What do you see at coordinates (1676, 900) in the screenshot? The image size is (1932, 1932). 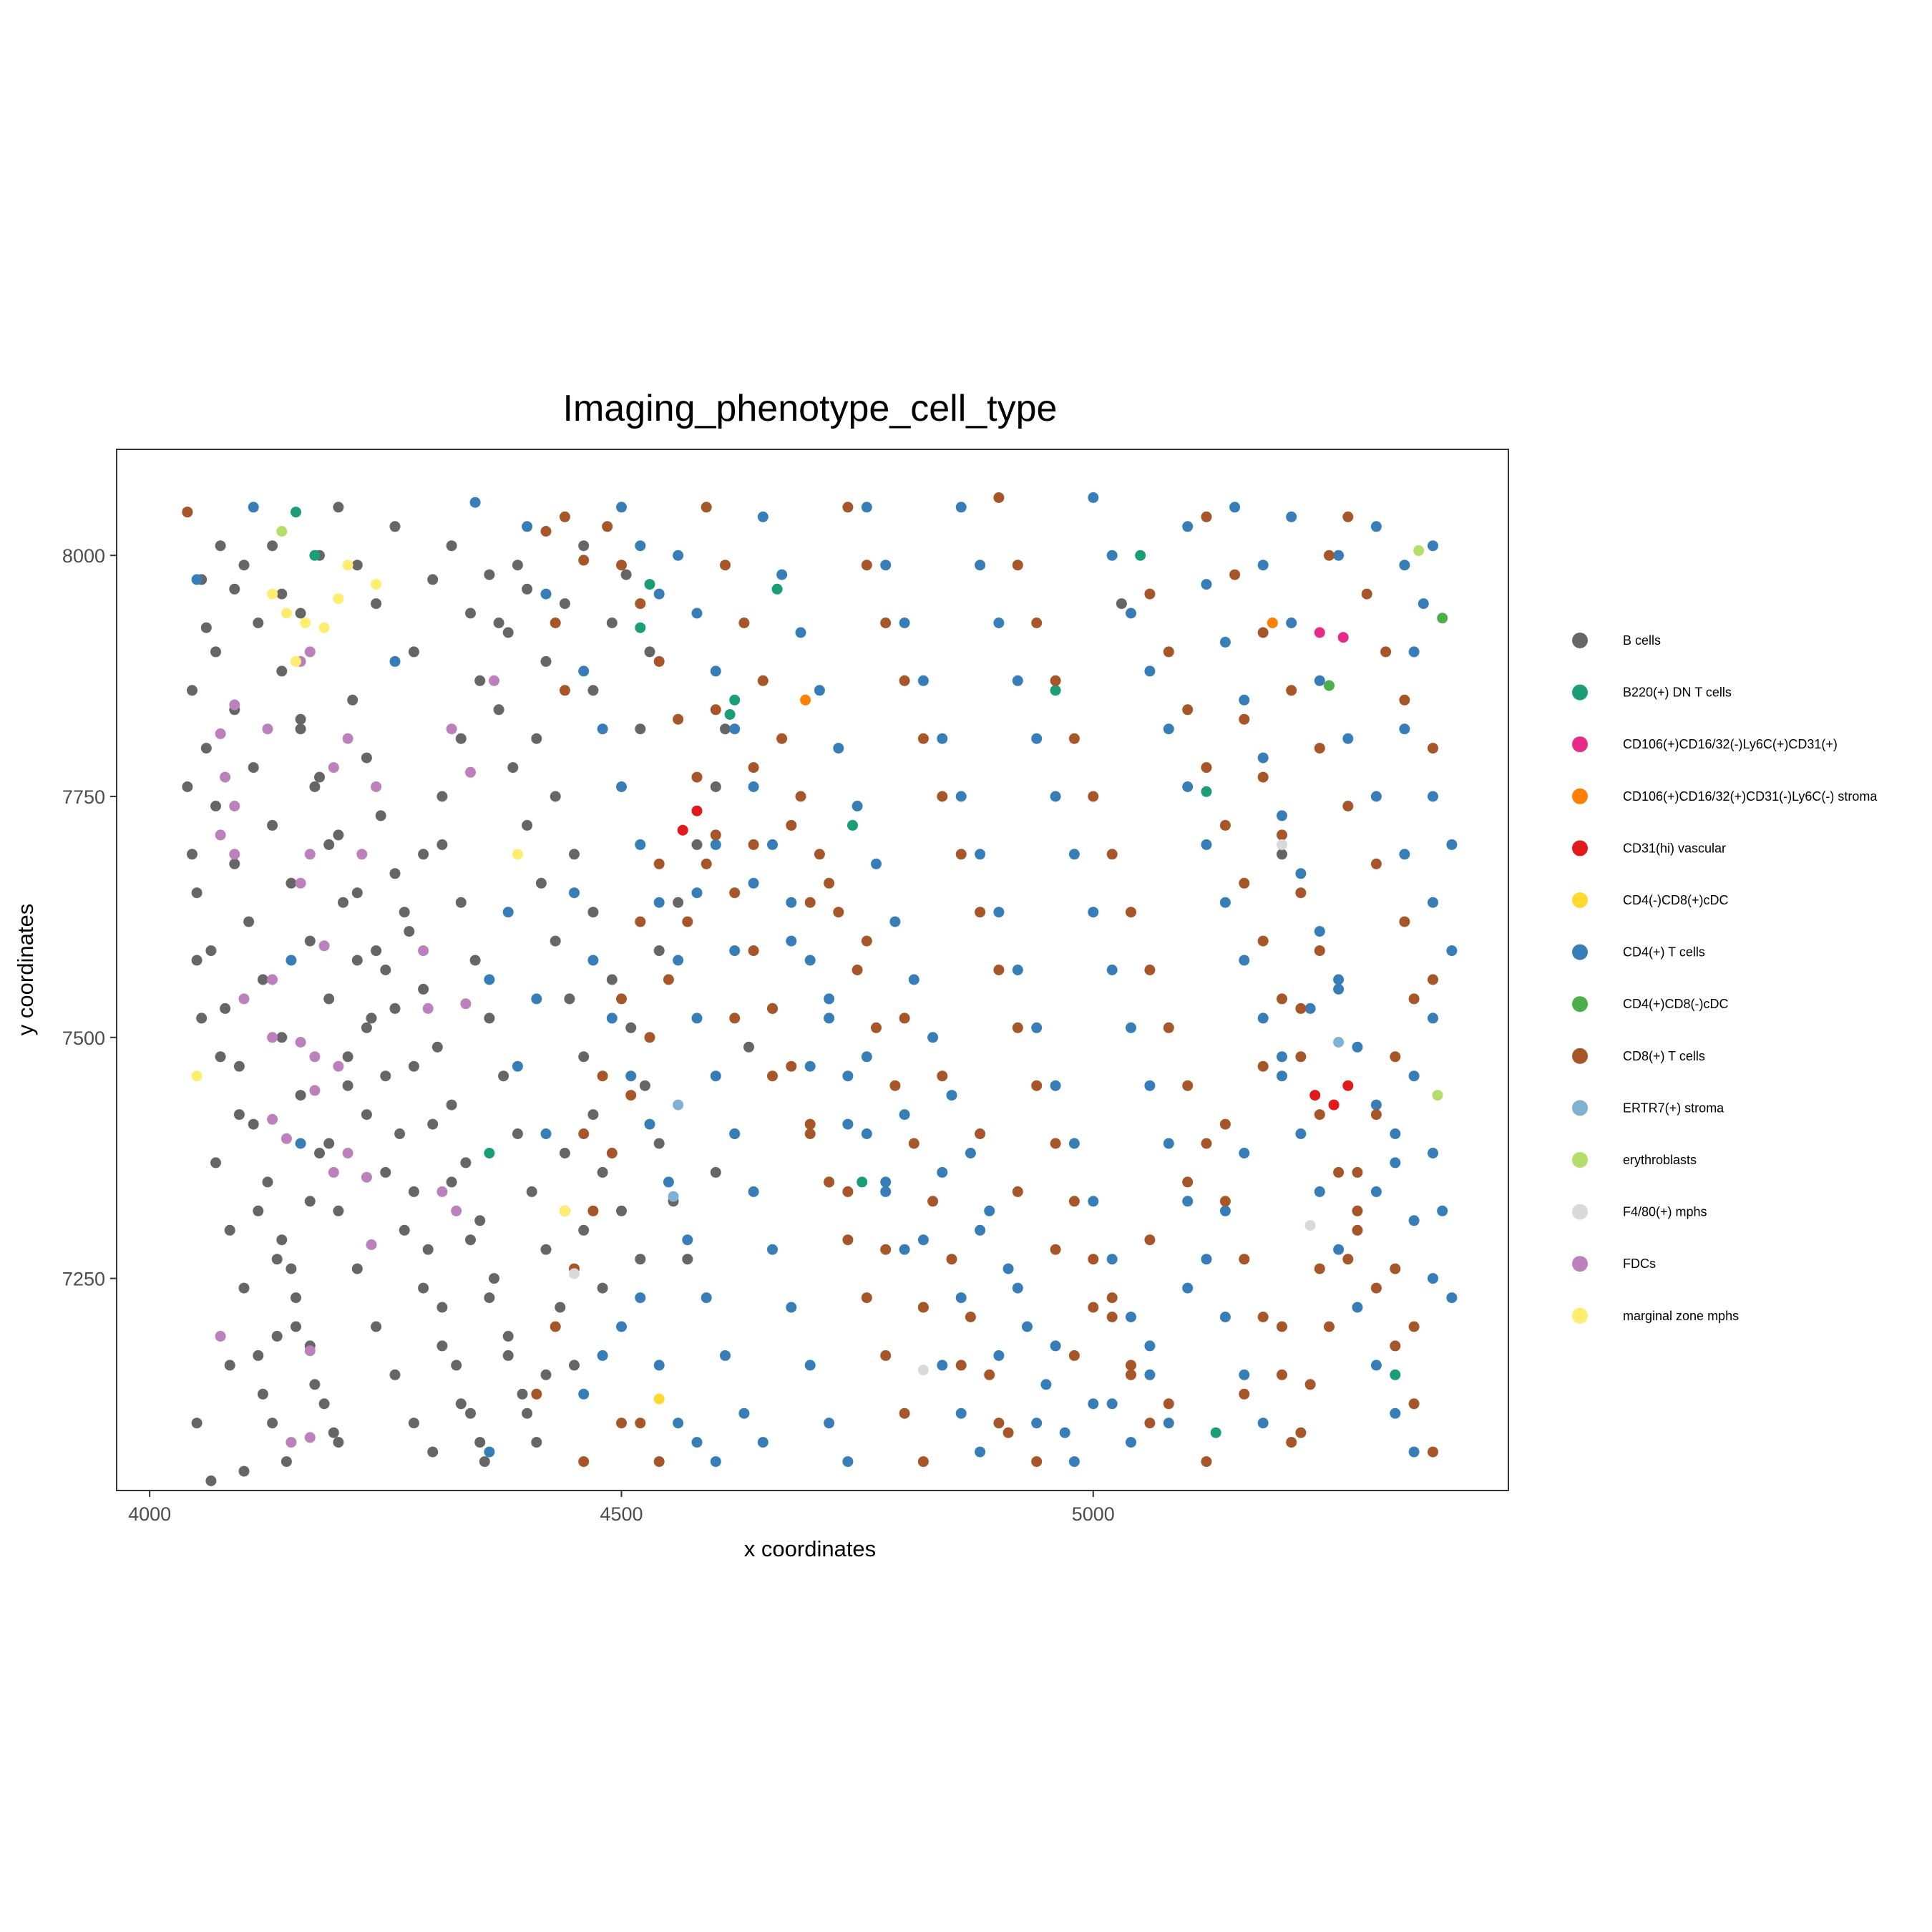 I see `legend-label: CD4(-)CD8(+)cDC` at bounding box center [1676, 900].